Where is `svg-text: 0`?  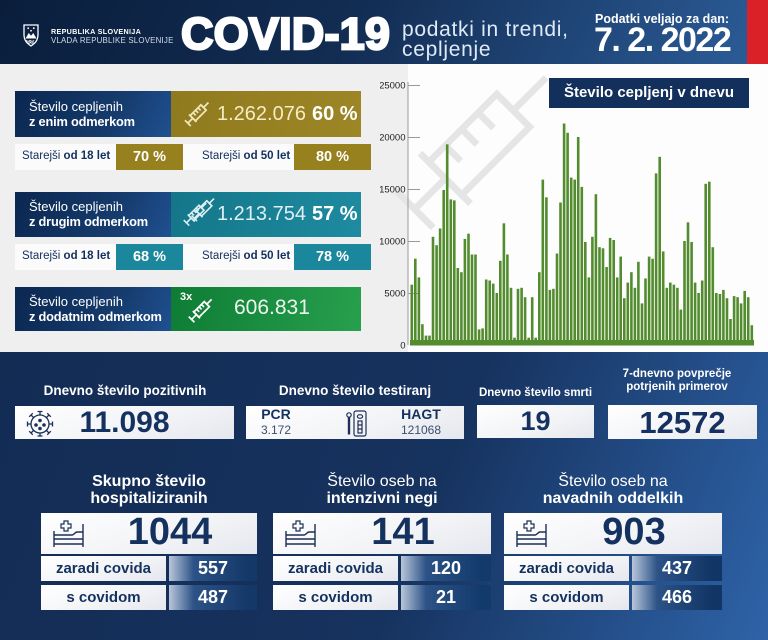
svg-text: 0 is located at coordinates (402, 346).